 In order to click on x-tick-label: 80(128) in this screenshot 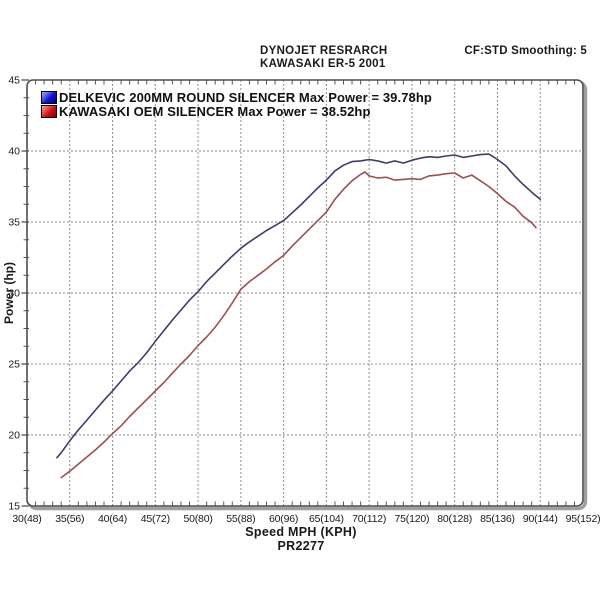, I will do `click(454, 519)`.